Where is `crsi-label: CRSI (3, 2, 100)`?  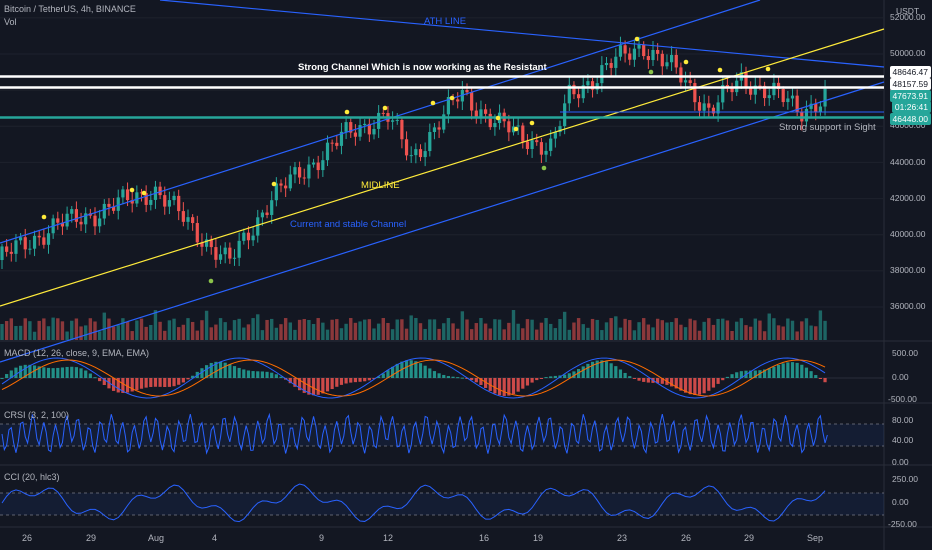 crsi-label: CRSI (3, 2, 100) is located at coordinates (37, 415).